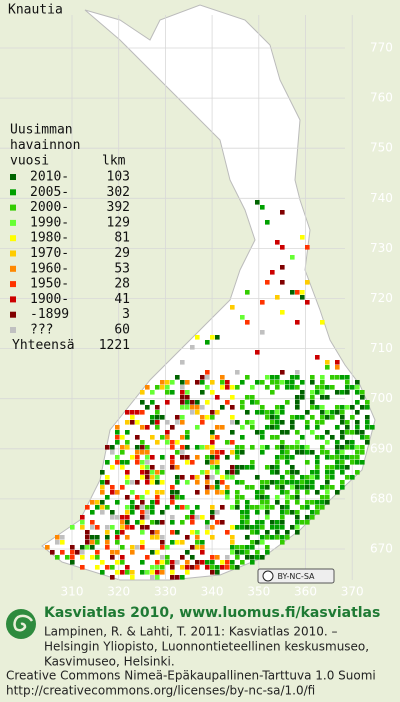 The height and width of the screenshot is (702, 400). Describe the element at coordinates (122, 284) in the screenshot. I see `legend-count: 28` at that location.